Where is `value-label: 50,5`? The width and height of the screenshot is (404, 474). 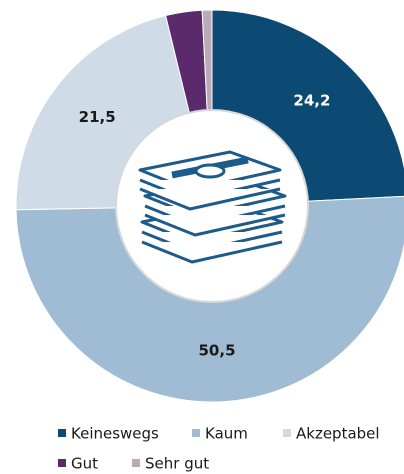 value-label: 50,5 is located at coordinates (217, 350).